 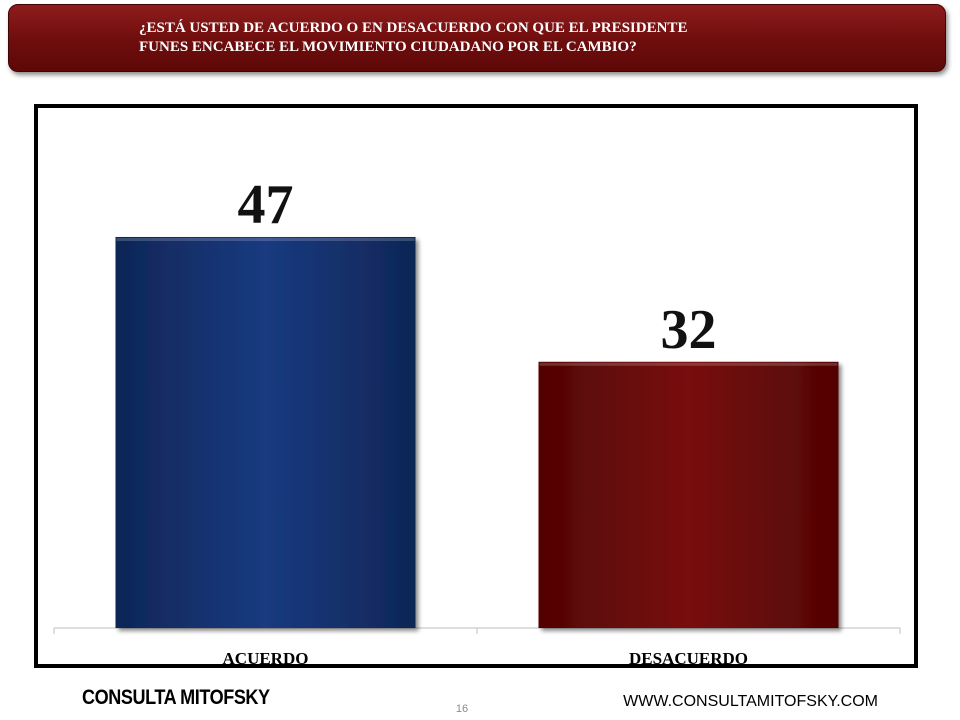 What do you see at coordinates (688, 364) in the screenshot?
I see `bar-desacuerdo-bevel` at bounding box center [688, 364].